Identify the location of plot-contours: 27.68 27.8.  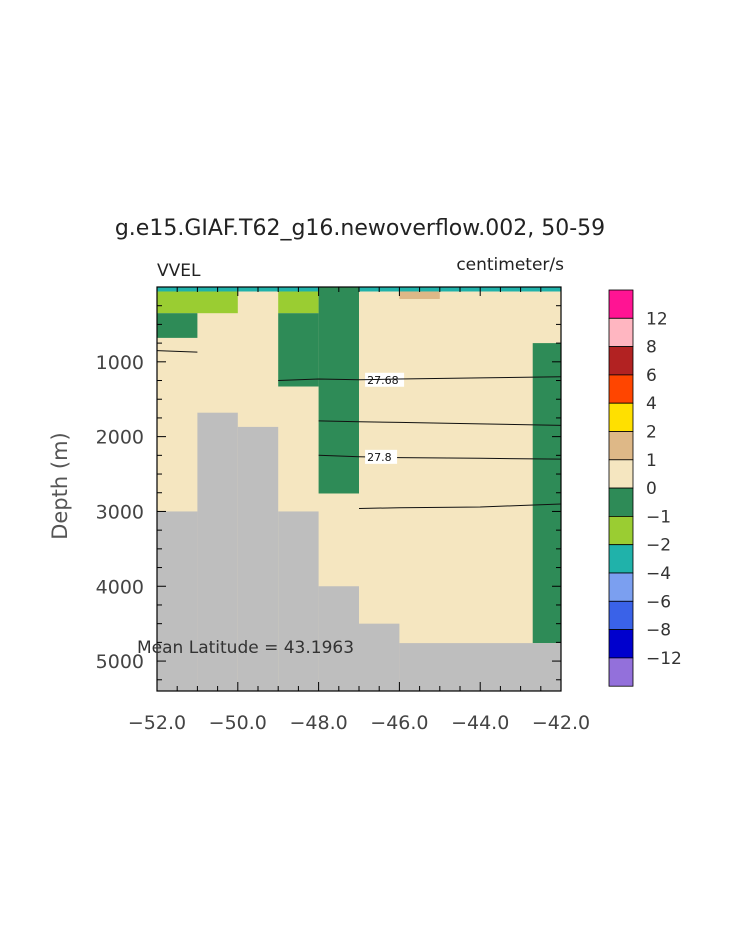
(359, 429).